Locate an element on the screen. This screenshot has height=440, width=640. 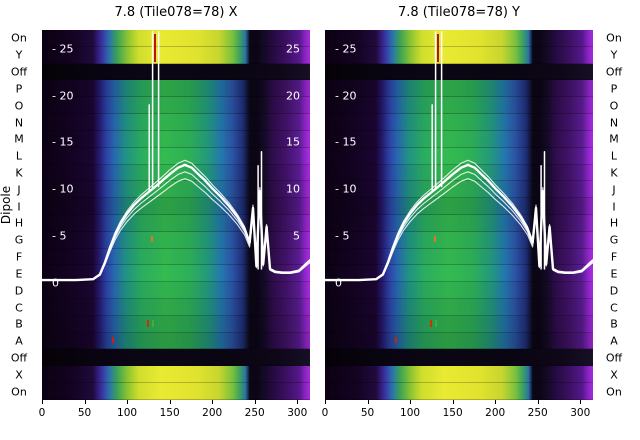
xtick-label: 150 is located at coordinates (169, 413).